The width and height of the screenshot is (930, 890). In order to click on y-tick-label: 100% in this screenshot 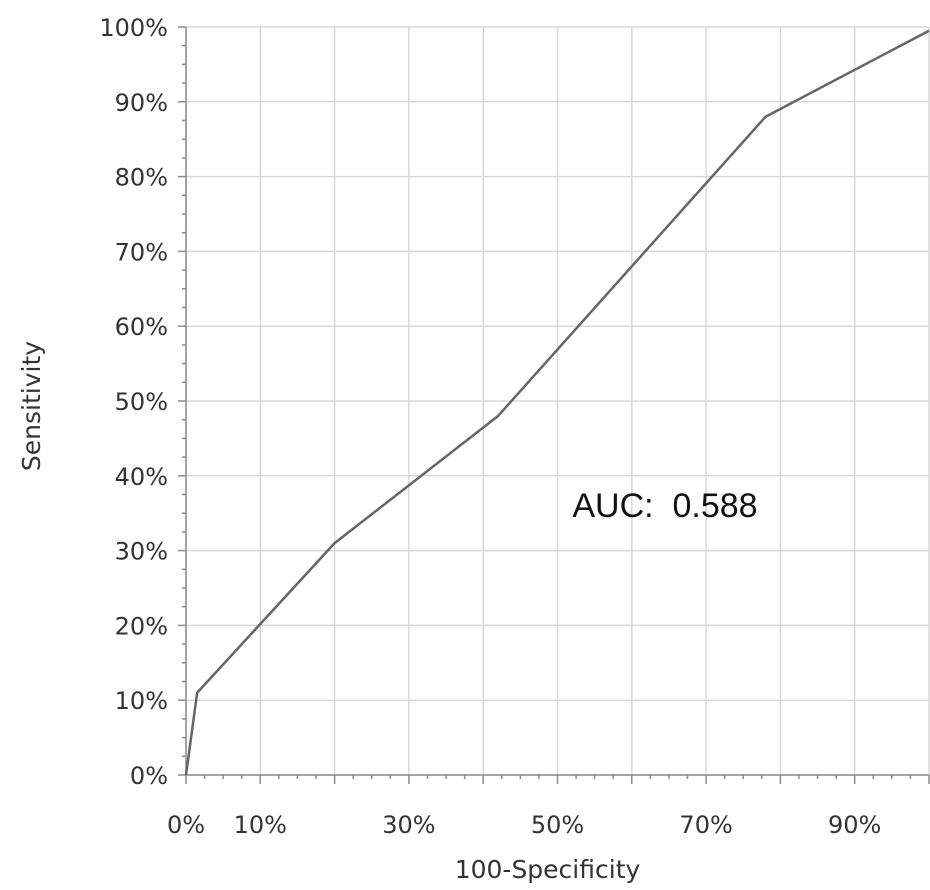, I will do `click(133, 28)`.